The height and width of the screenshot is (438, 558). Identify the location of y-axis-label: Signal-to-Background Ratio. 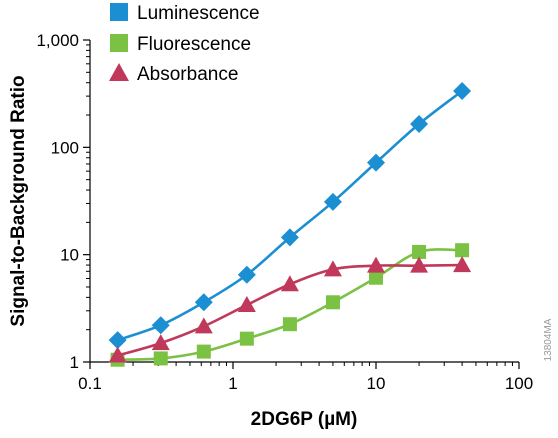
(18, 200).